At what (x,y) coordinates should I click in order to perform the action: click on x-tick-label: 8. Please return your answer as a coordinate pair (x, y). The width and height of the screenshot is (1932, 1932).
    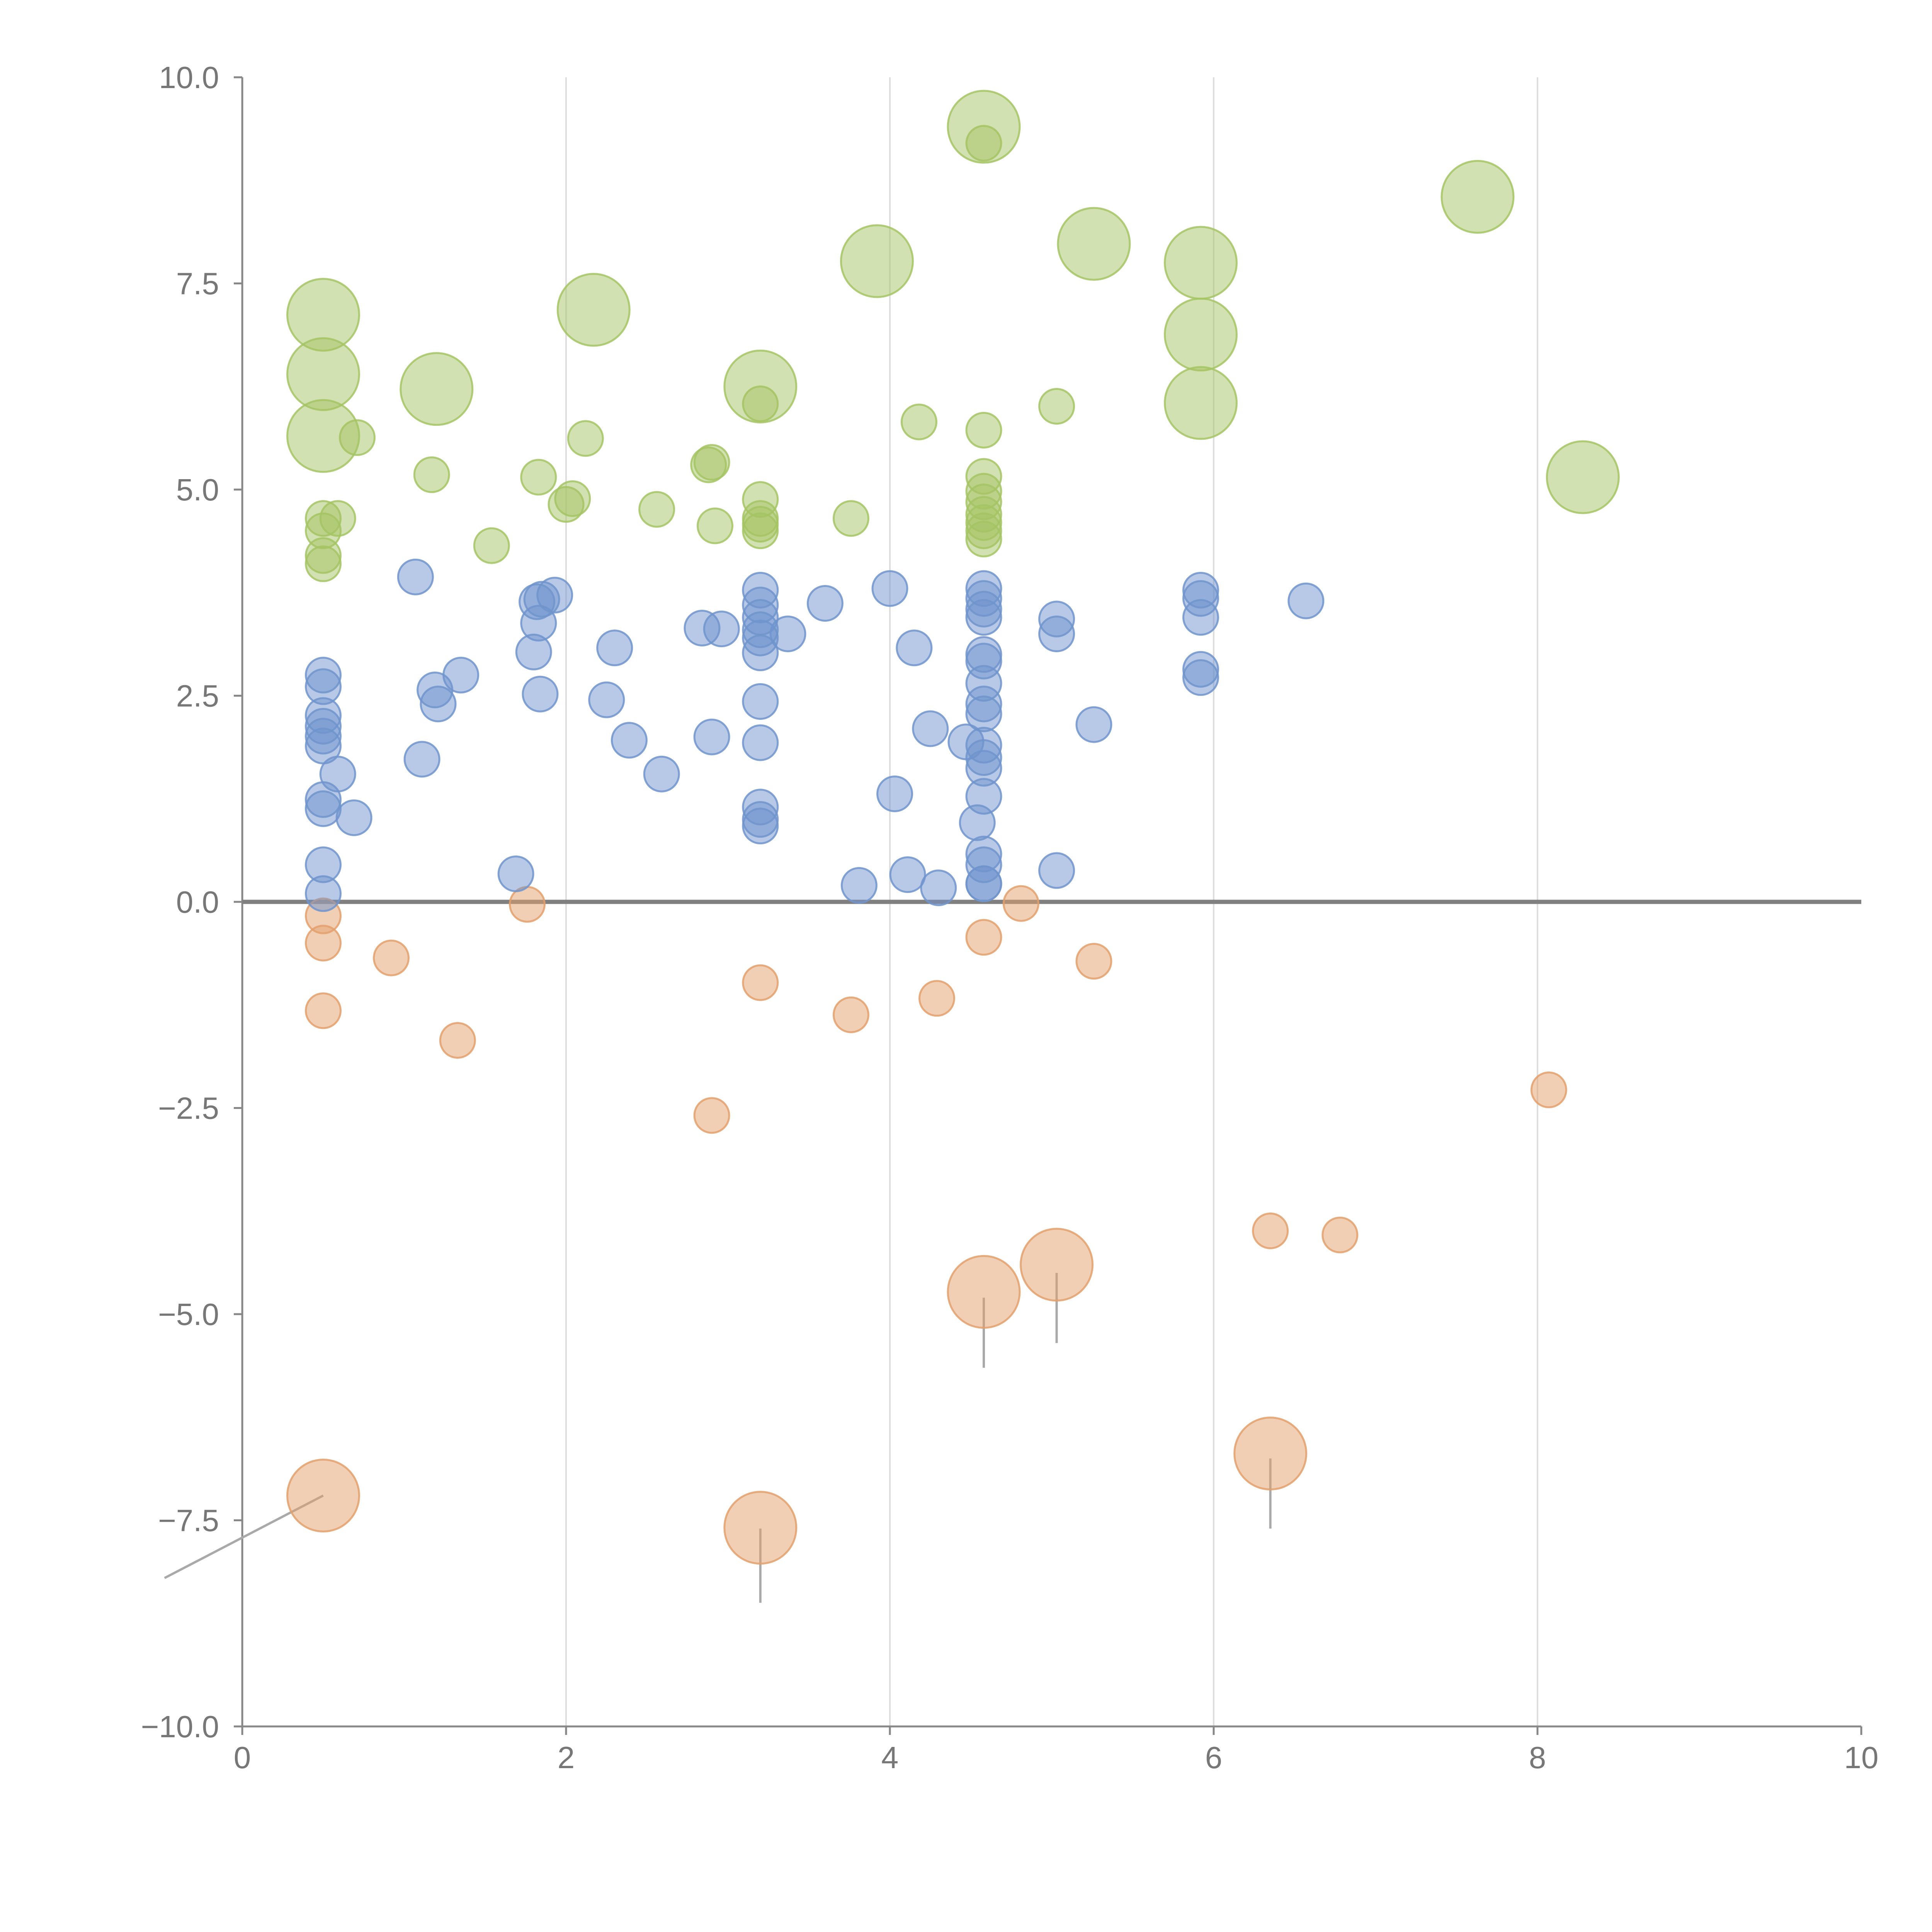
    Looking at the image, I should click on (1538, 1757).